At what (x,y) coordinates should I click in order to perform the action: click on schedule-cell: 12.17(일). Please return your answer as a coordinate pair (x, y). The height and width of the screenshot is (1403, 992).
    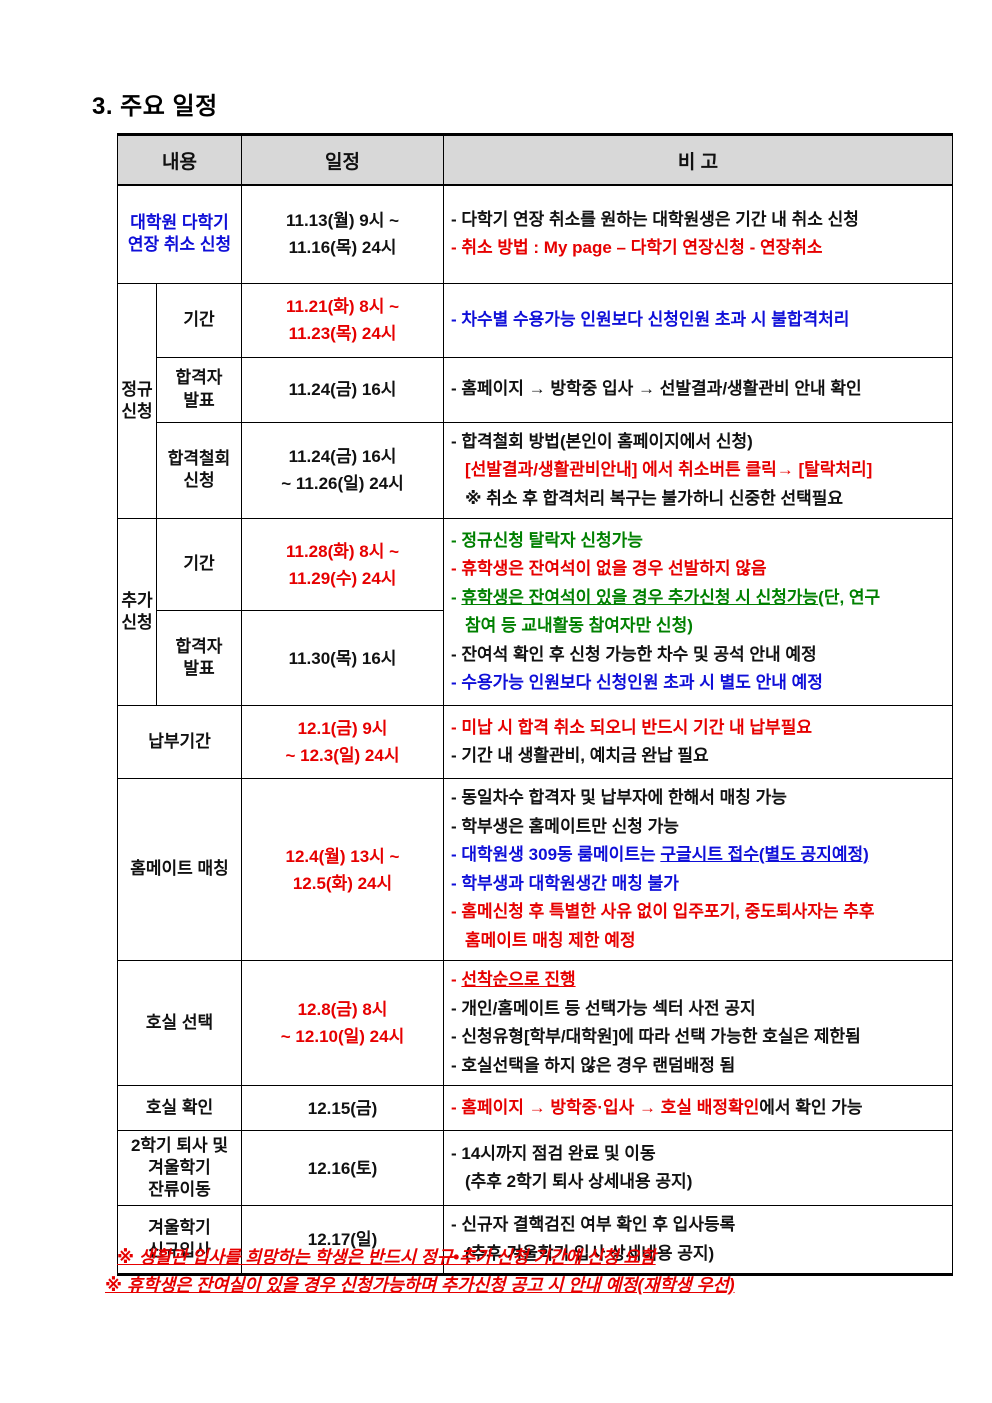
    Looking at the image, I should click on (342, 1240).